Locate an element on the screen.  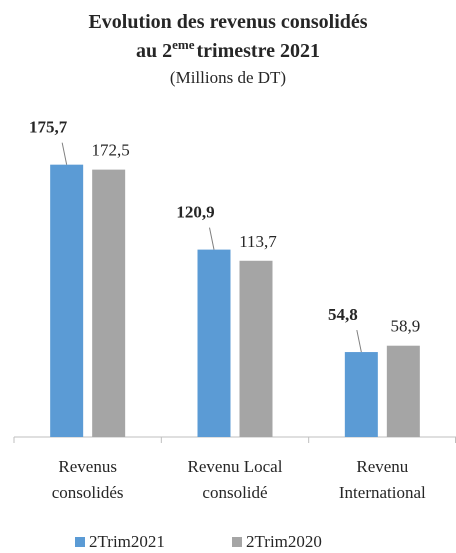
title-part: trimestre 2021 is located at coordinates (258, 51).